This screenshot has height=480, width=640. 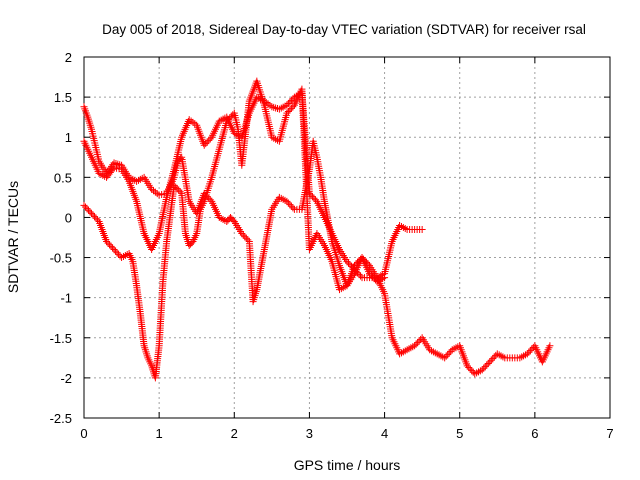 What do you see at coordinates (66, 378) in the screenshot?
I see `y-tick-label: -2` at bounding box center [66, 378].